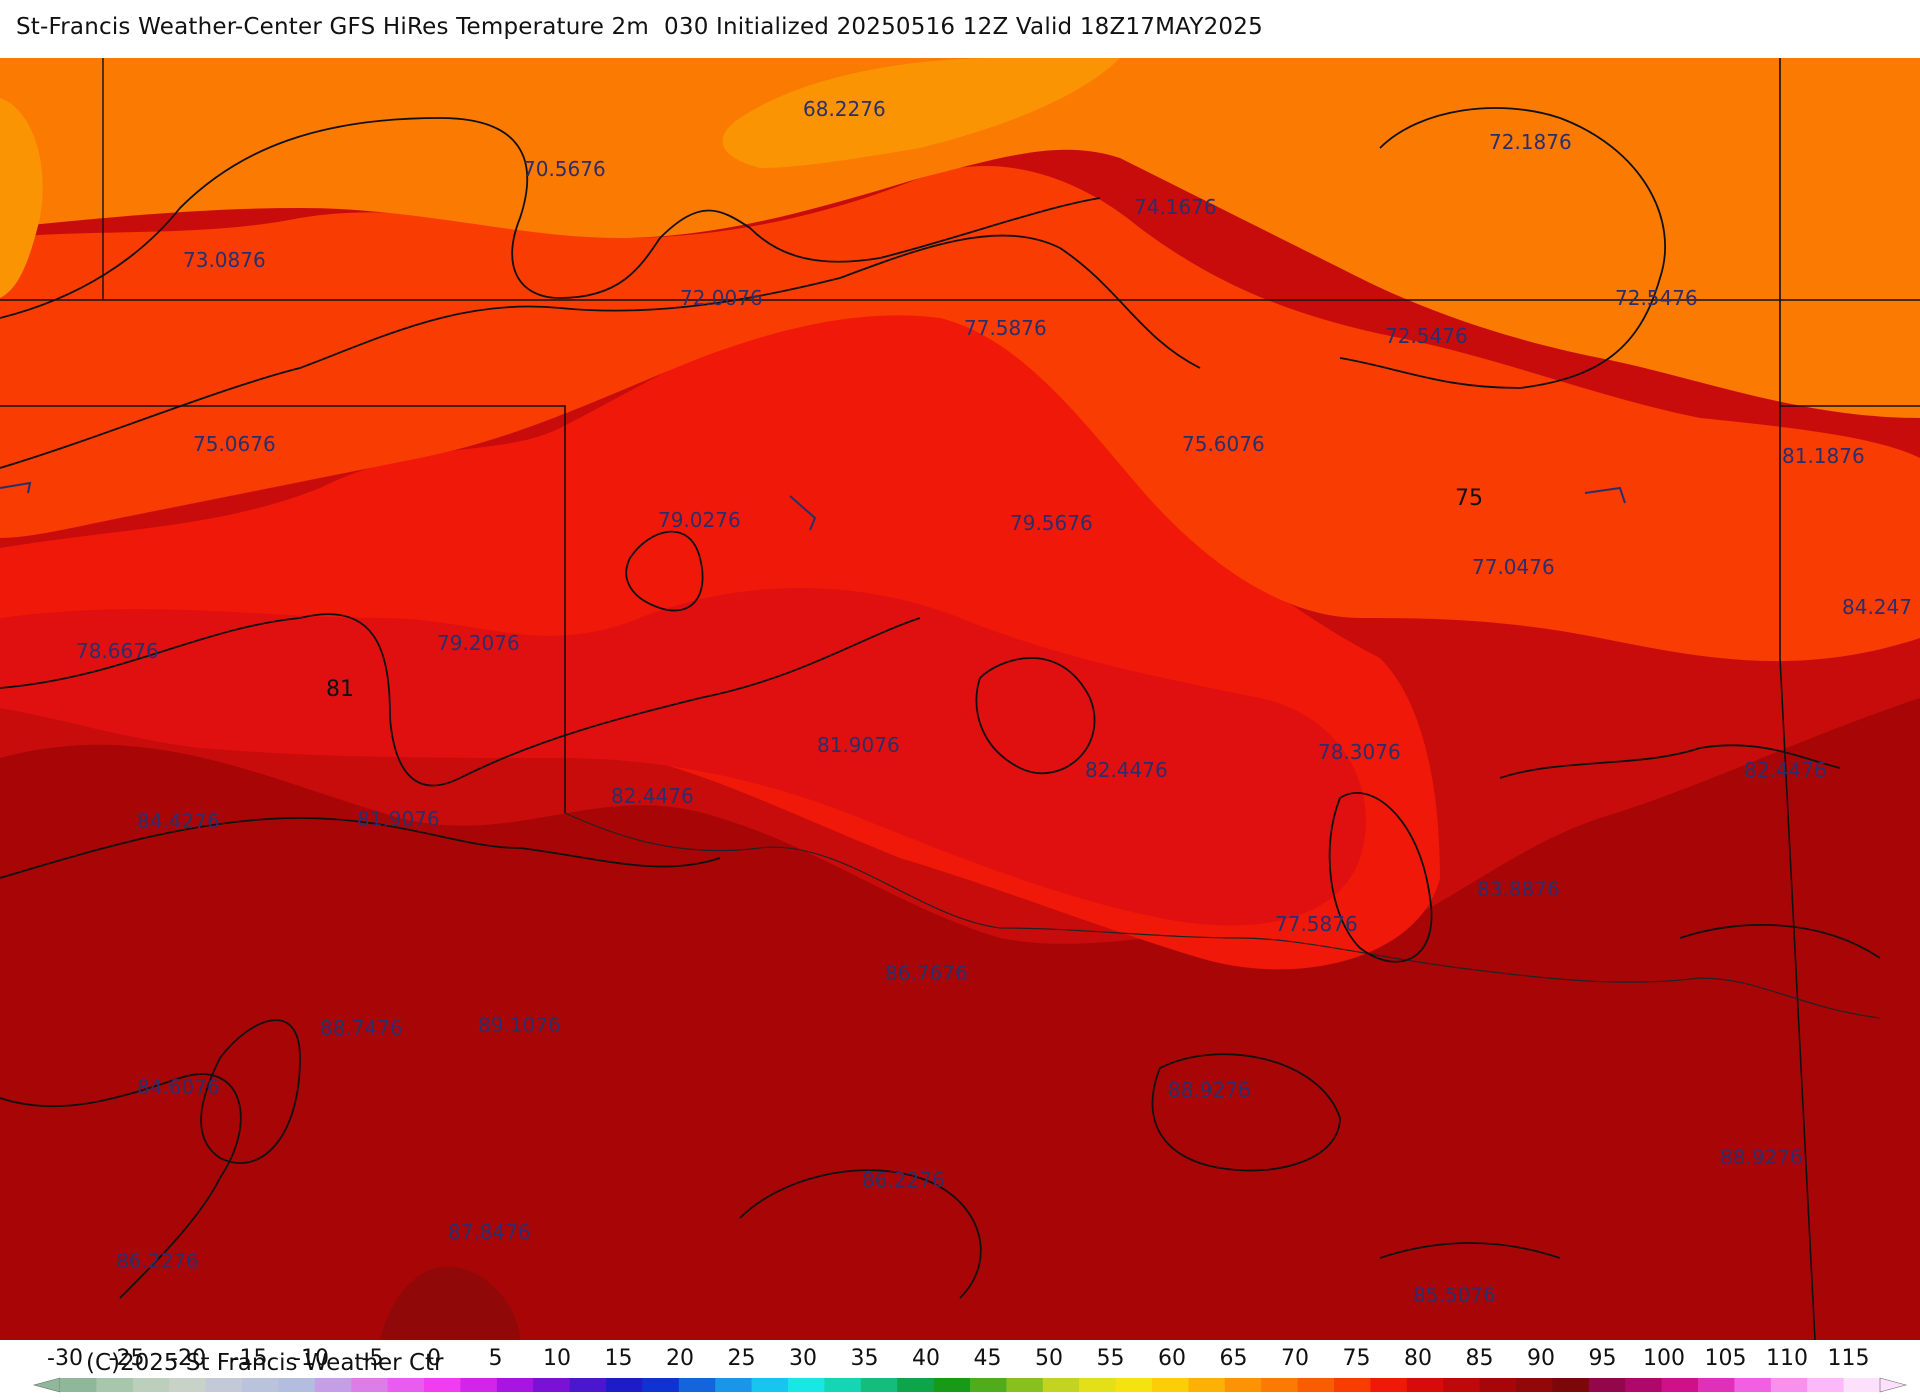  Describe the element at coordinates (1418, 1358) in the screenshot. I see `legend-tick-label: 80` at that location.